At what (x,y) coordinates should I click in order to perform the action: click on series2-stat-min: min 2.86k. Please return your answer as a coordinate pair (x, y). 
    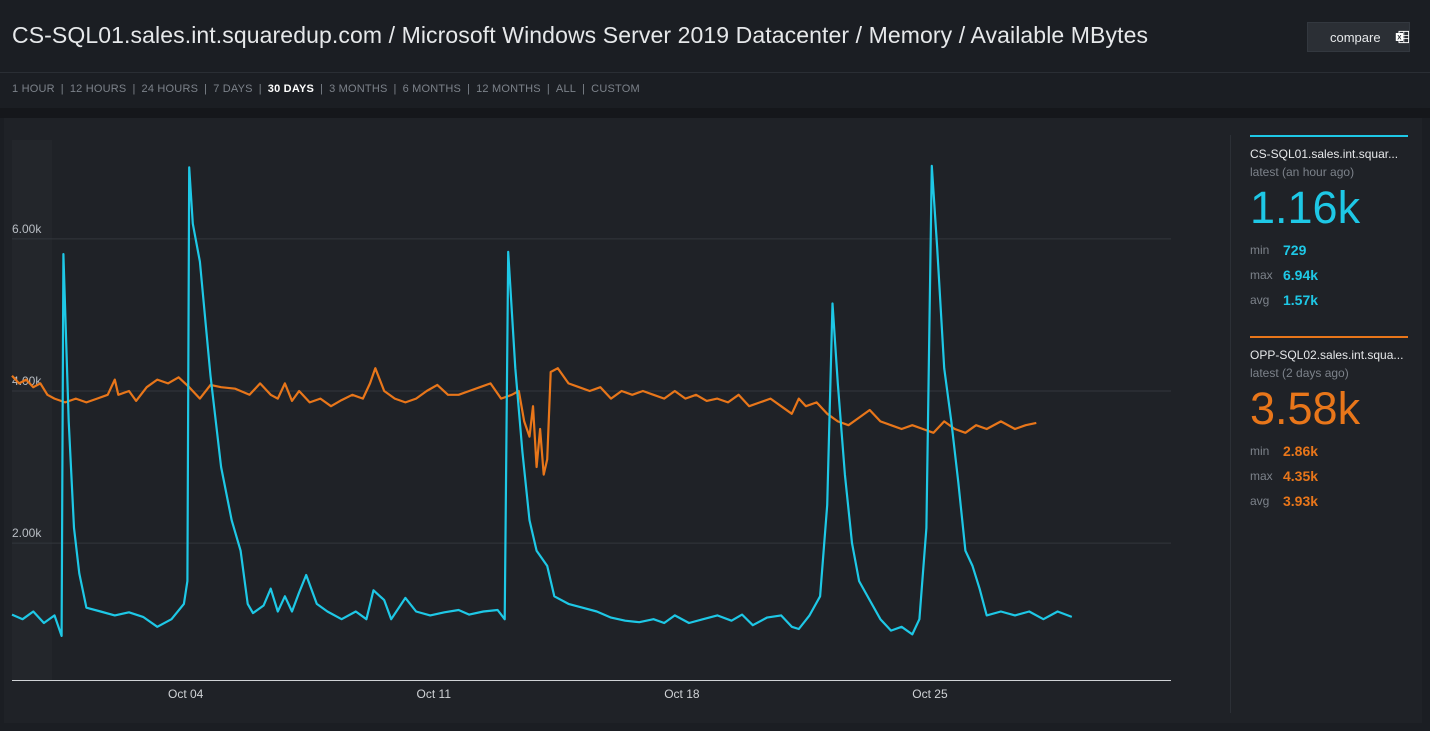
    Looking at the image, I should click on (1329, 450).